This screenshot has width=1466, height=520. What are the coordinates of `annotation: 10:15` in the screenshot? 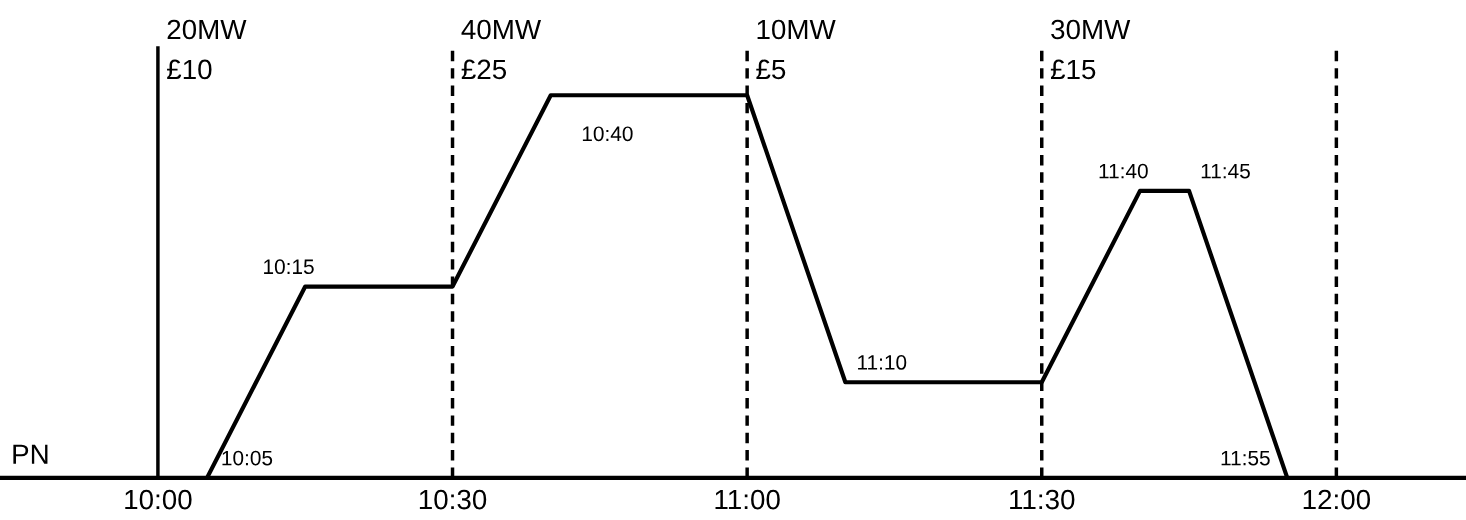 It's located at (289, 267).